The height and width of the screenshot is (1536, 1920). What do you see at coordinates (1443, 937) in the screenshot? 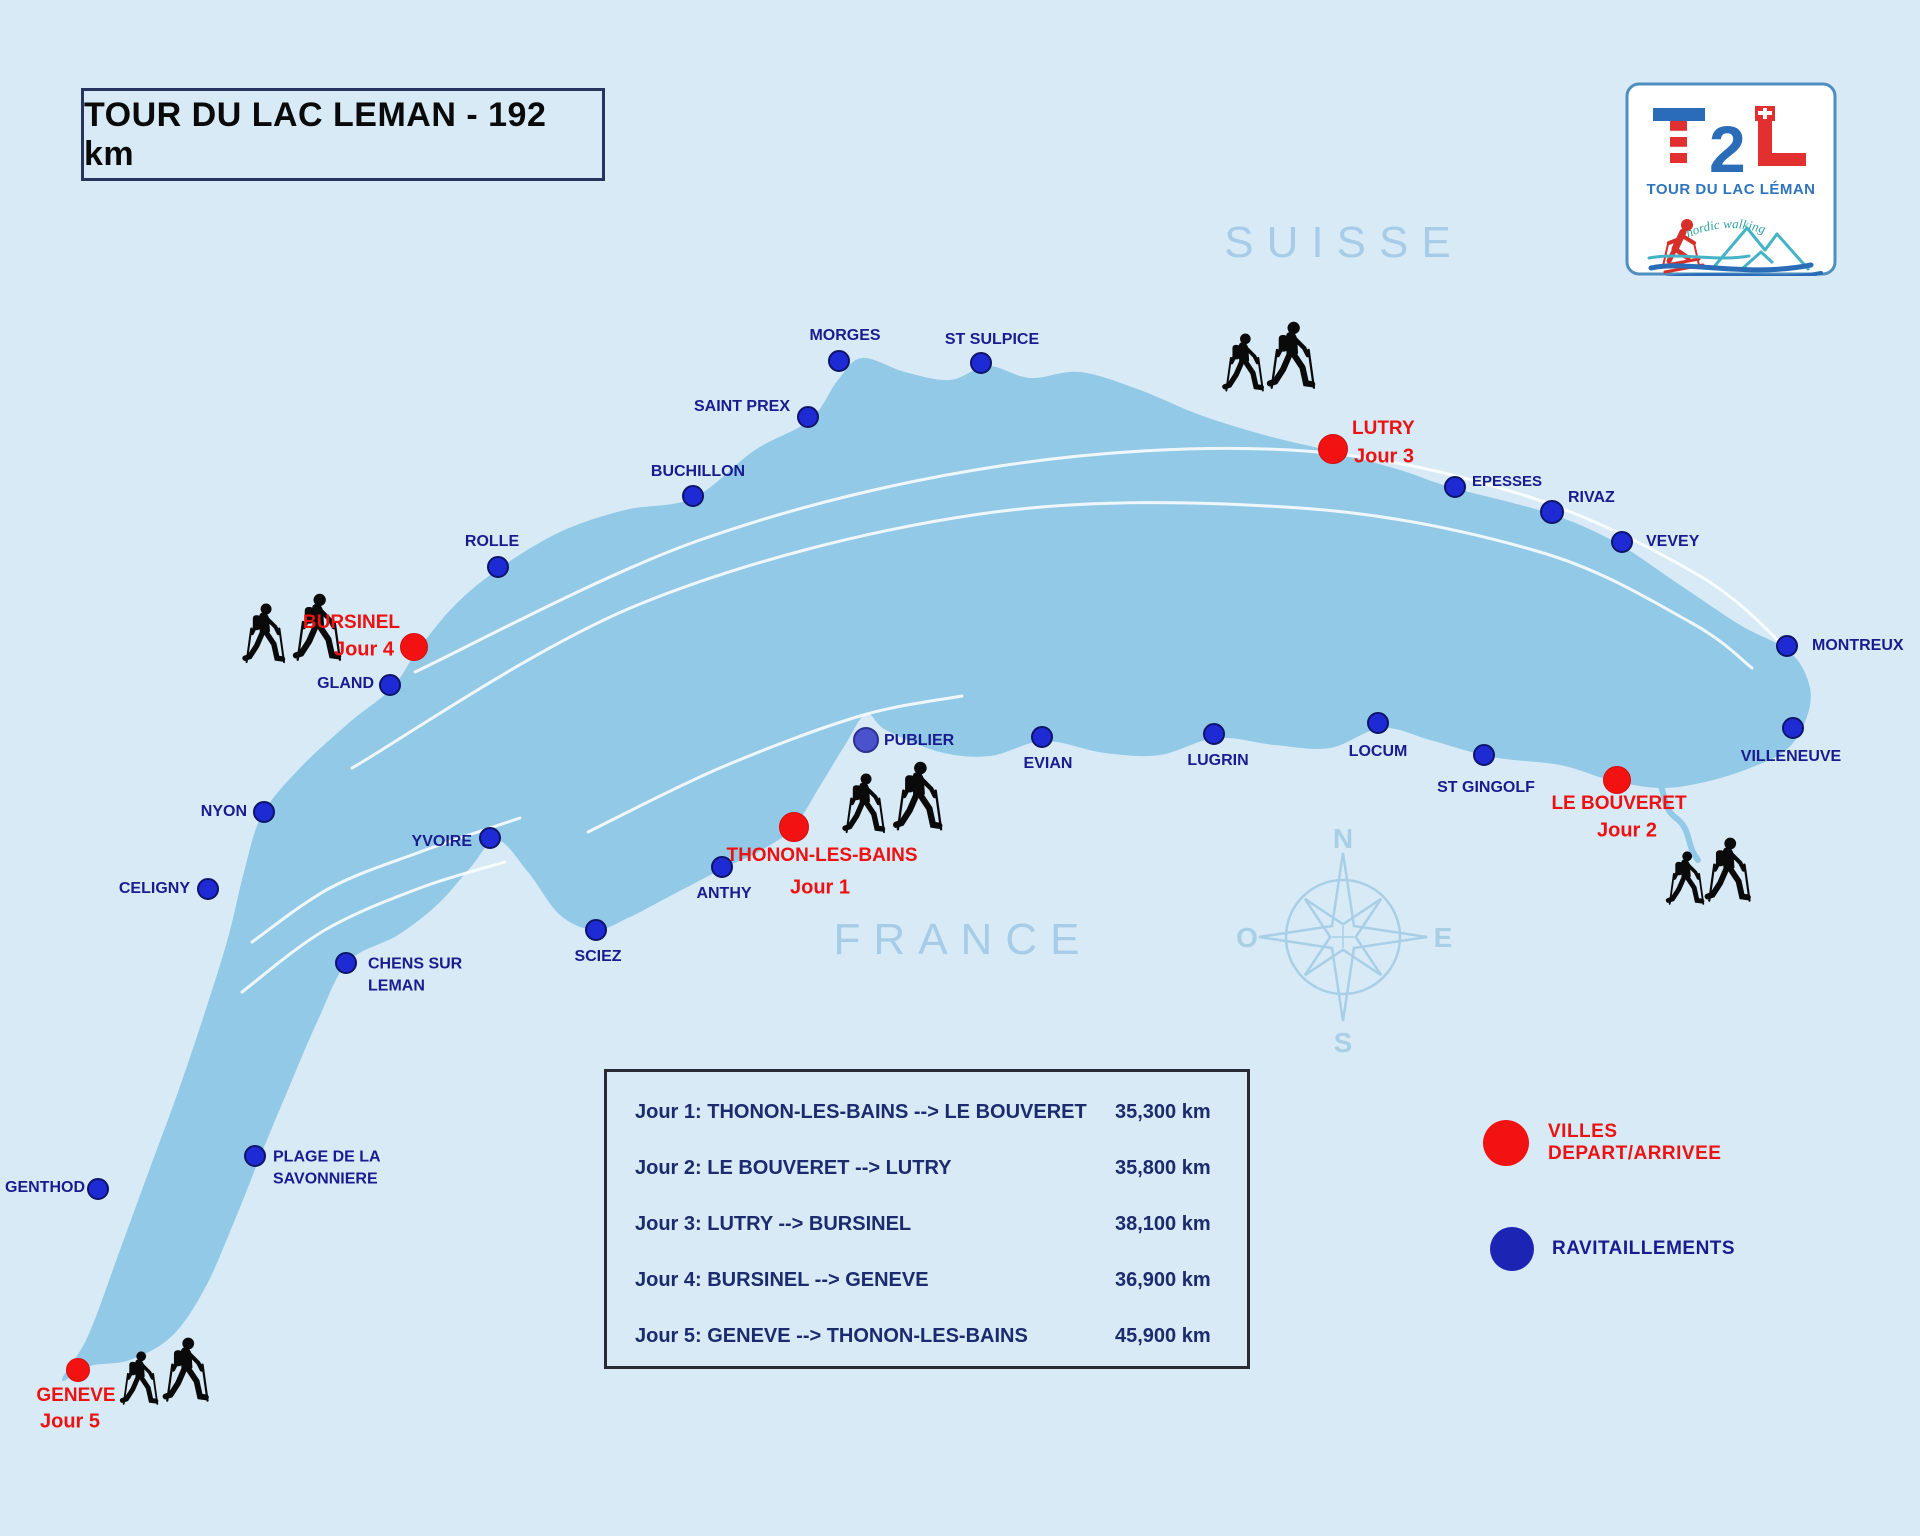
I see `compass-east-label: E` at bounding box center [1443, 937].